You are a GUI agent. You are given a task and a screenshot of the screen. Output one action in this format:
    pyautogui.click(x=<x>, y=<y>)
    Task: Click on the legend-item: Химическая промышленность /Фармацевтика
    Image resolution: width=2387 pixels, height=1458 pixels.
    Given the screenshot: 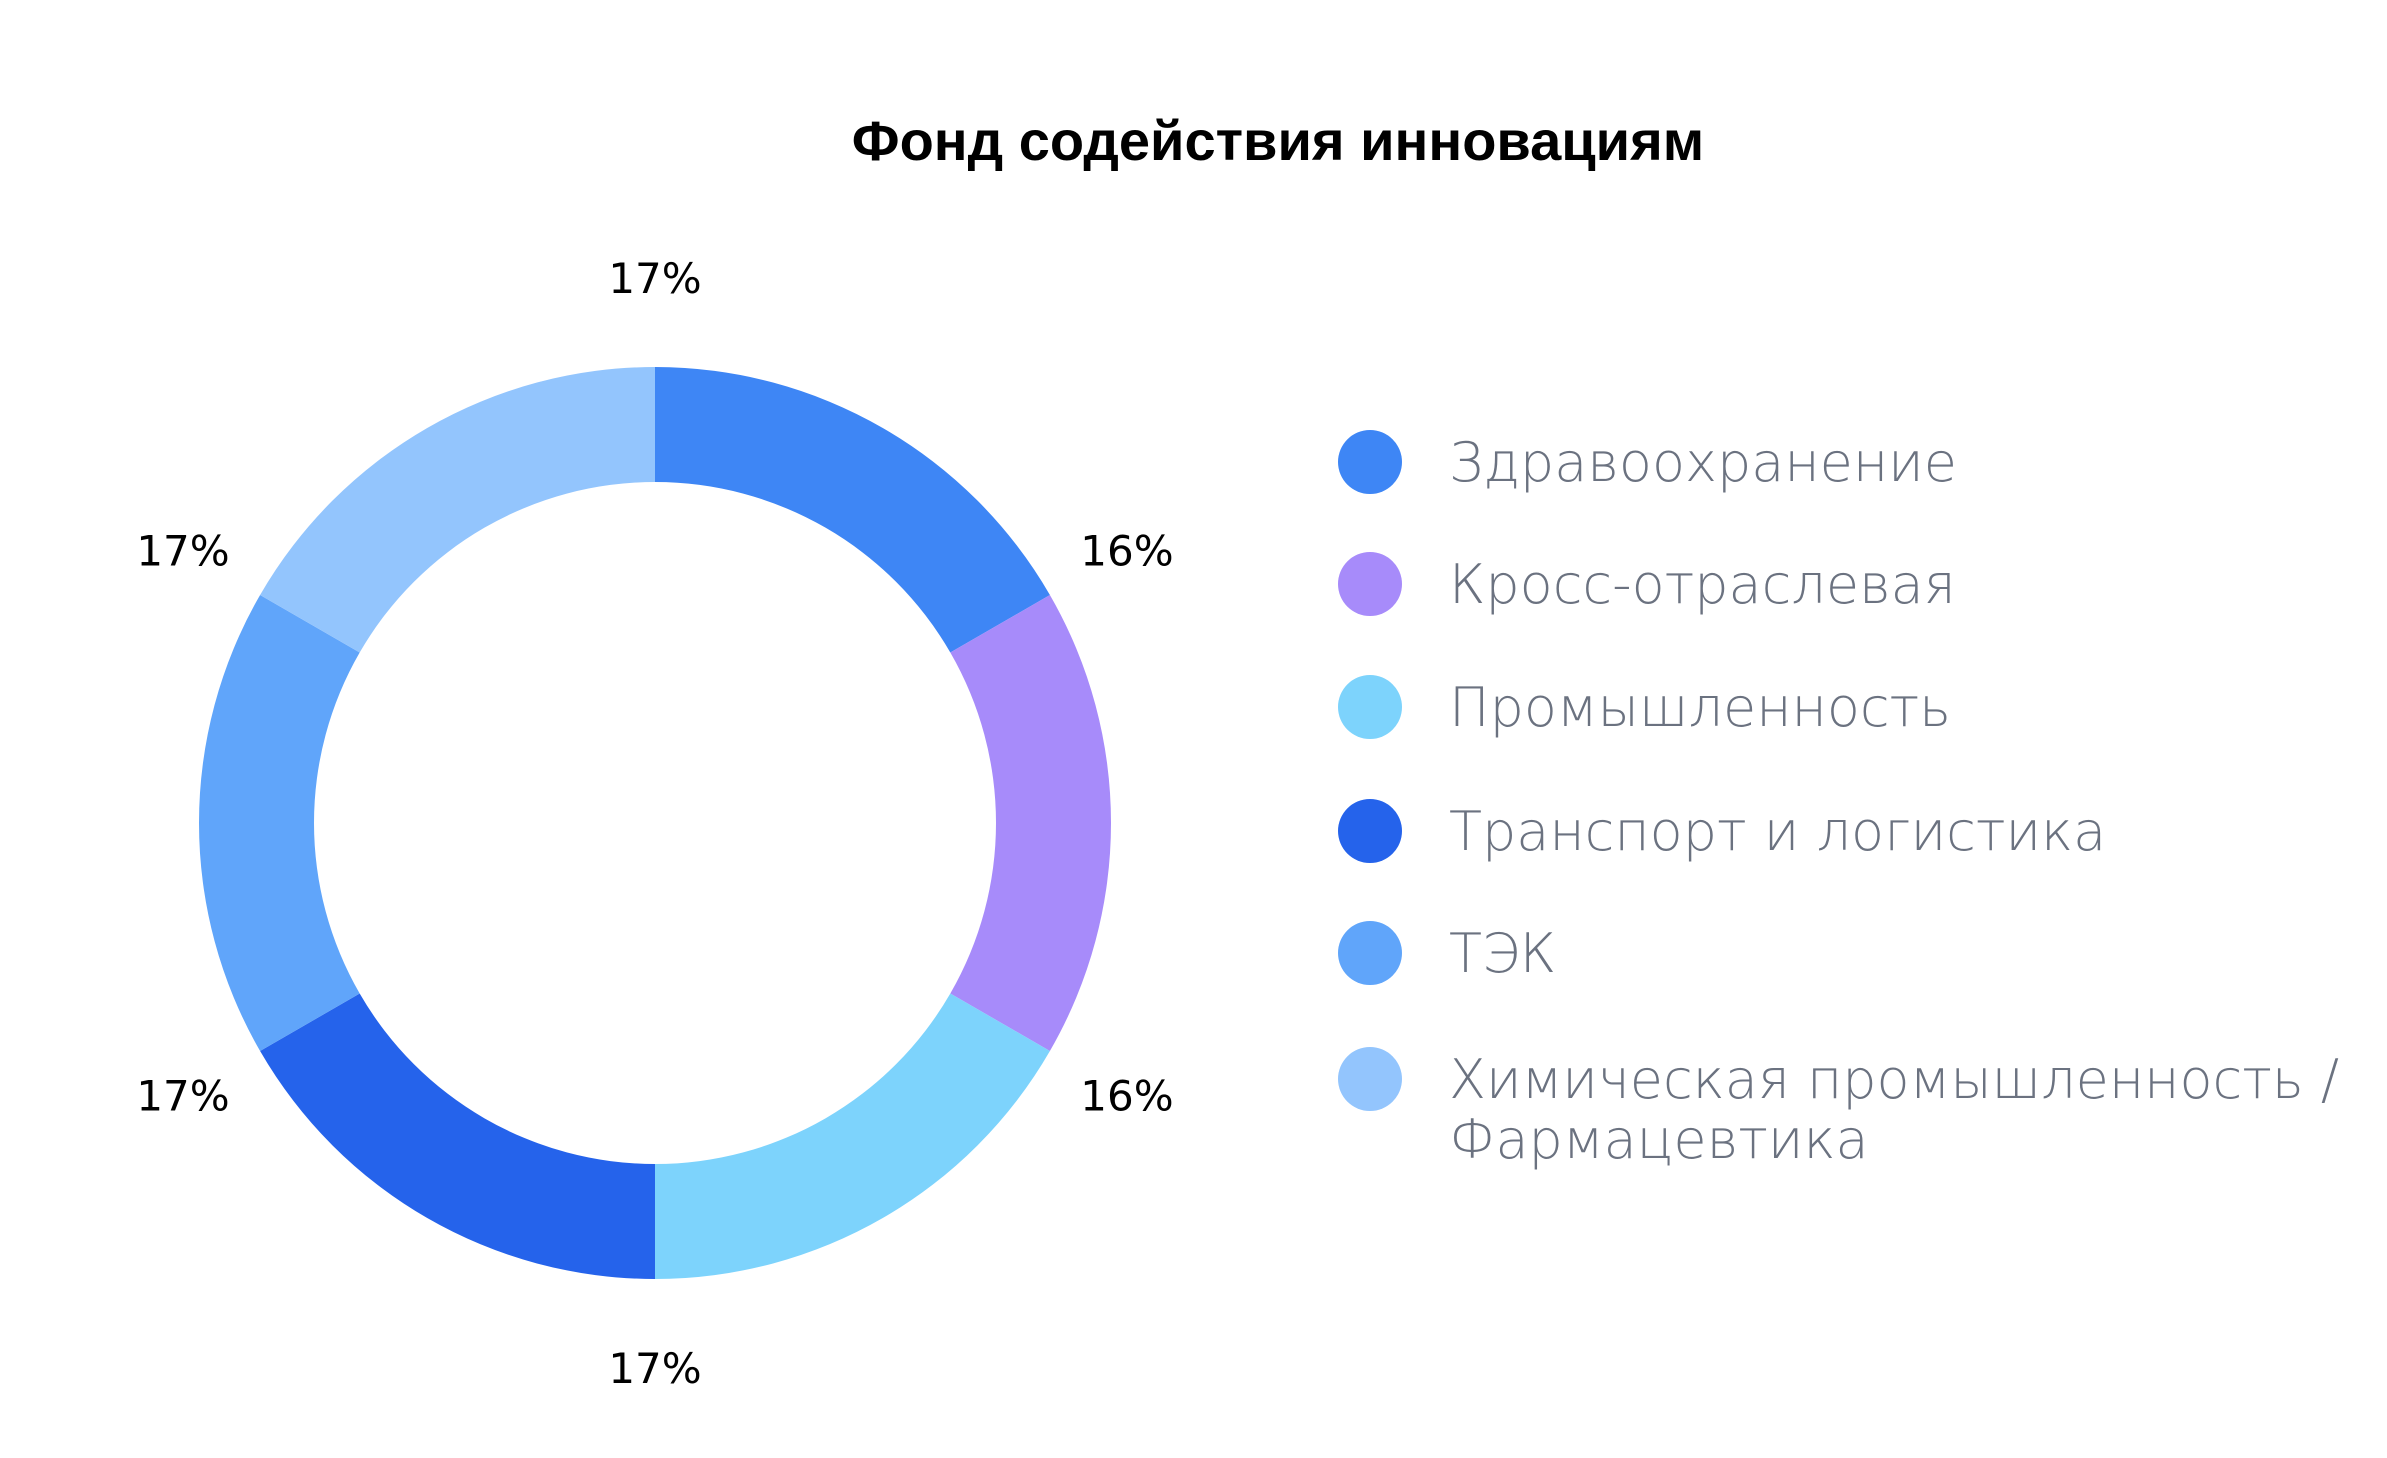 What is the action you would take?
    pyautogui.click(x=1838, y=1109)
    